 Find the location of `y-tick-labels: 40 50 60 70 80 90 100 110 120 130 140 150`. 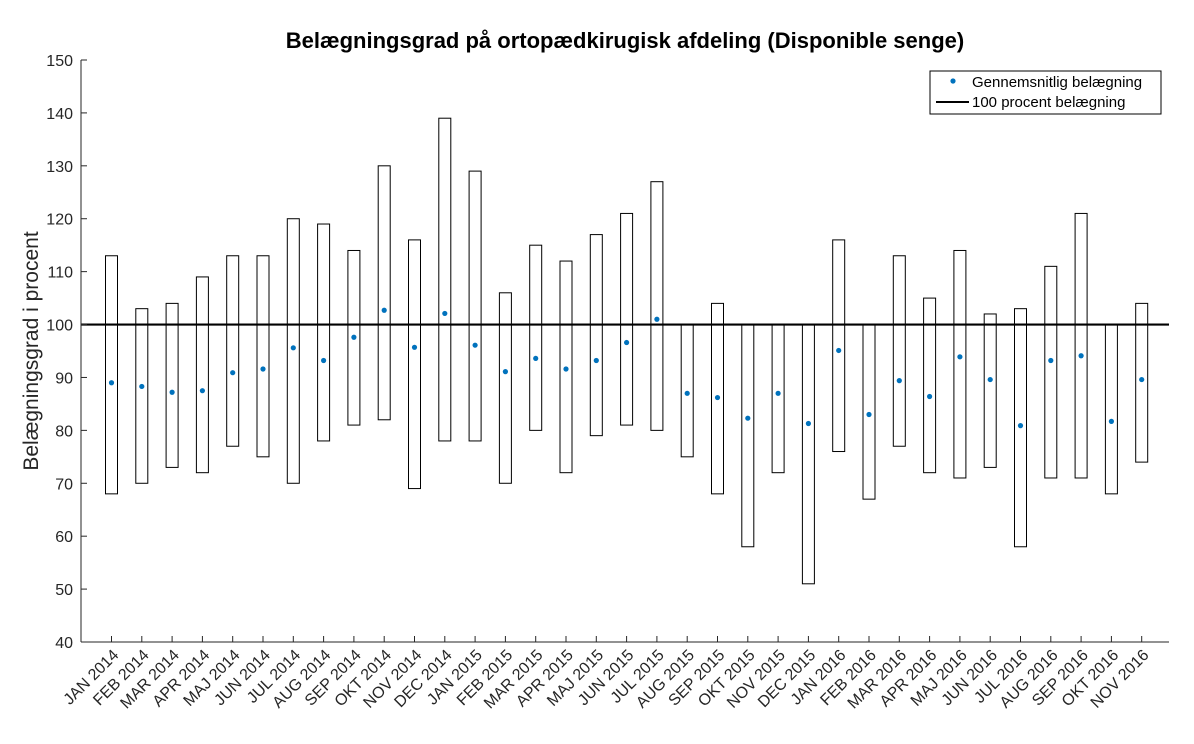

y-tick-labels: 40 50 60 70 80 90 100 110 120 130 140 150 is located at coordinates (59, 352).